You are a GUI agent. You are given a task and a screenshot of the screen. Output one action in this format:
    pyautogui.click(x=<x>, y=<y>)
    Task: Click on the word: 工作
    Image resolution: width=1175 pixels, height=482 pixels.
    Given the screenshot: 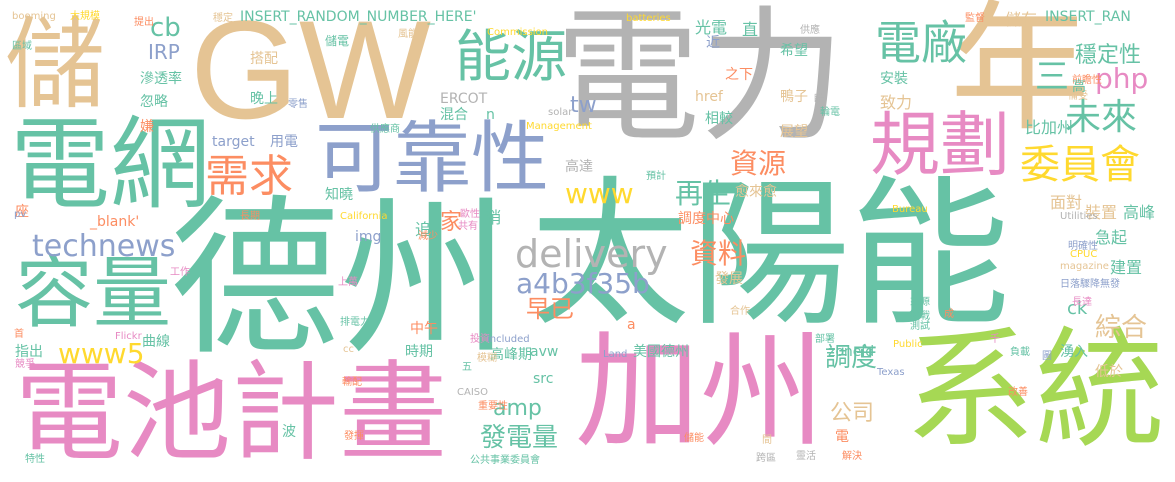 What is the action you would take?
    pyautogui.click(x=180, y=272)
    